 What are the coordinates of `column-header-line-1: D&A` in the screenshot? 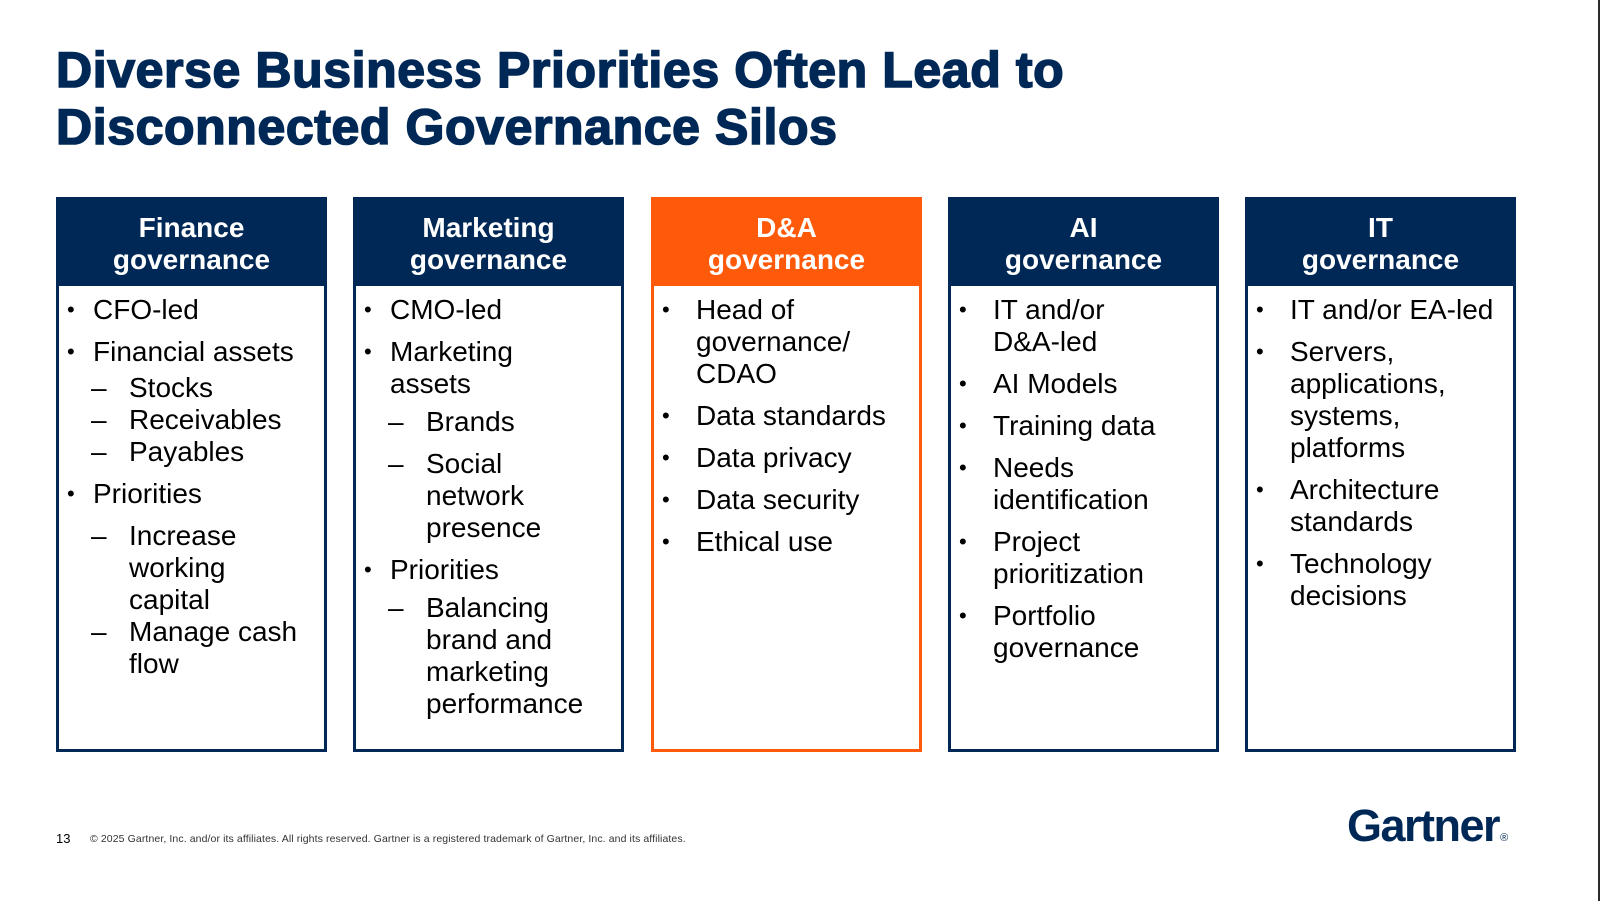 It's located at (786, 227).